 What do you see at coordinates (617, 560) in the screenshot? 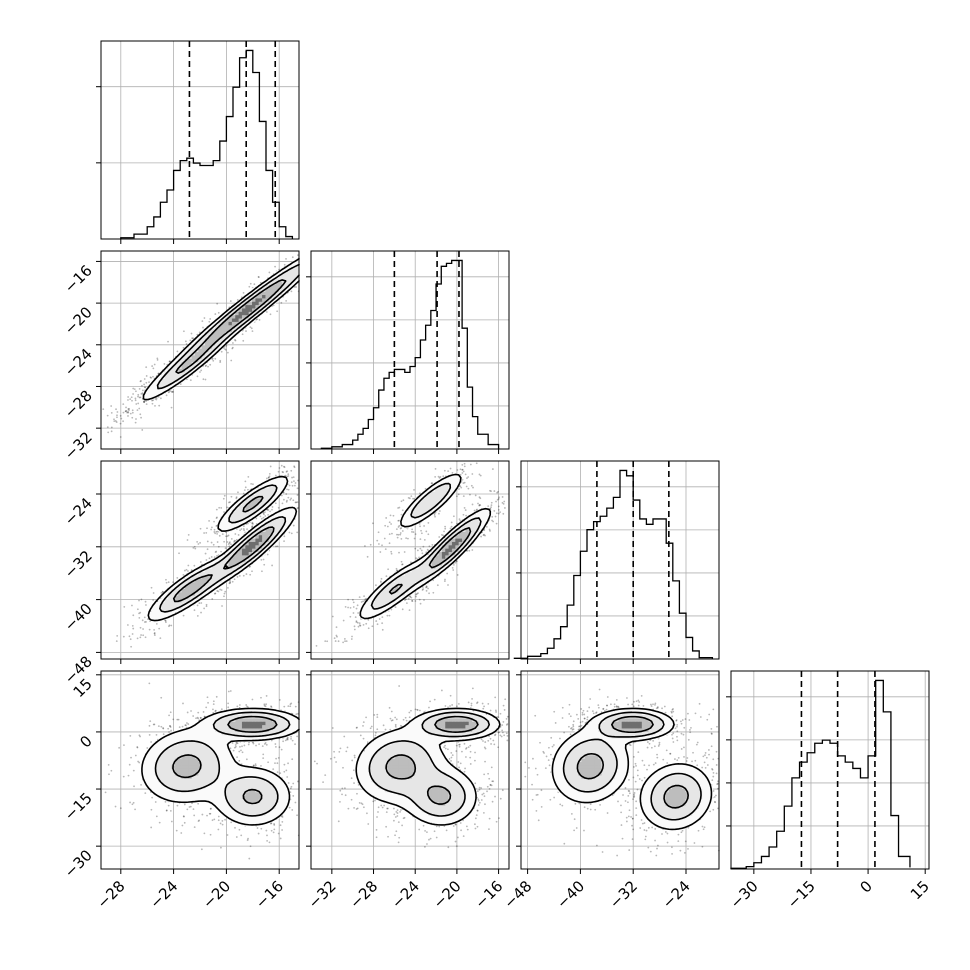
I see `hist-2-grid` at bounding box center [617, 560].